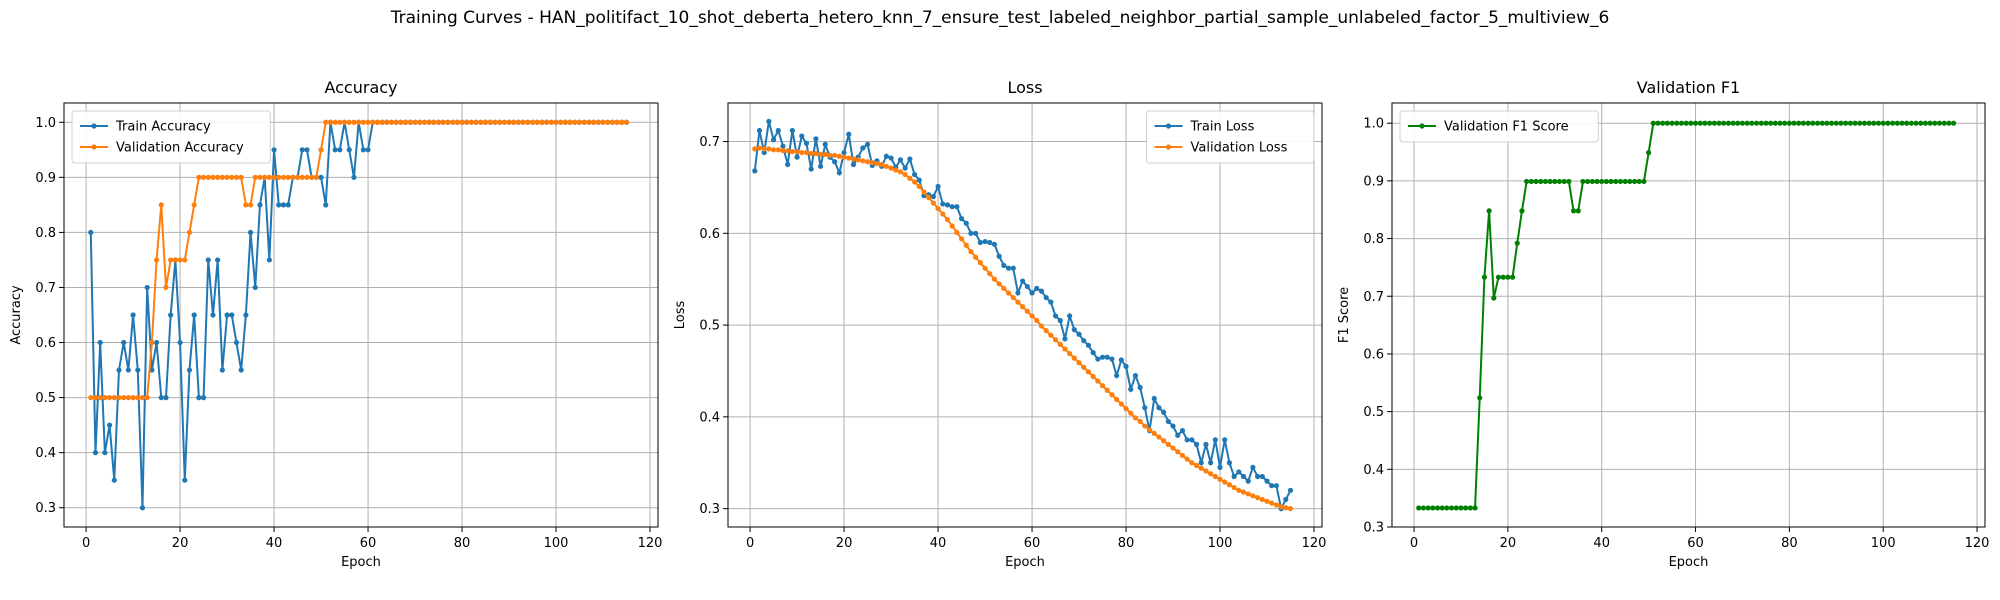  I want to click on validation-loss-legend-label: Validation Loss, so click(1239, 148).